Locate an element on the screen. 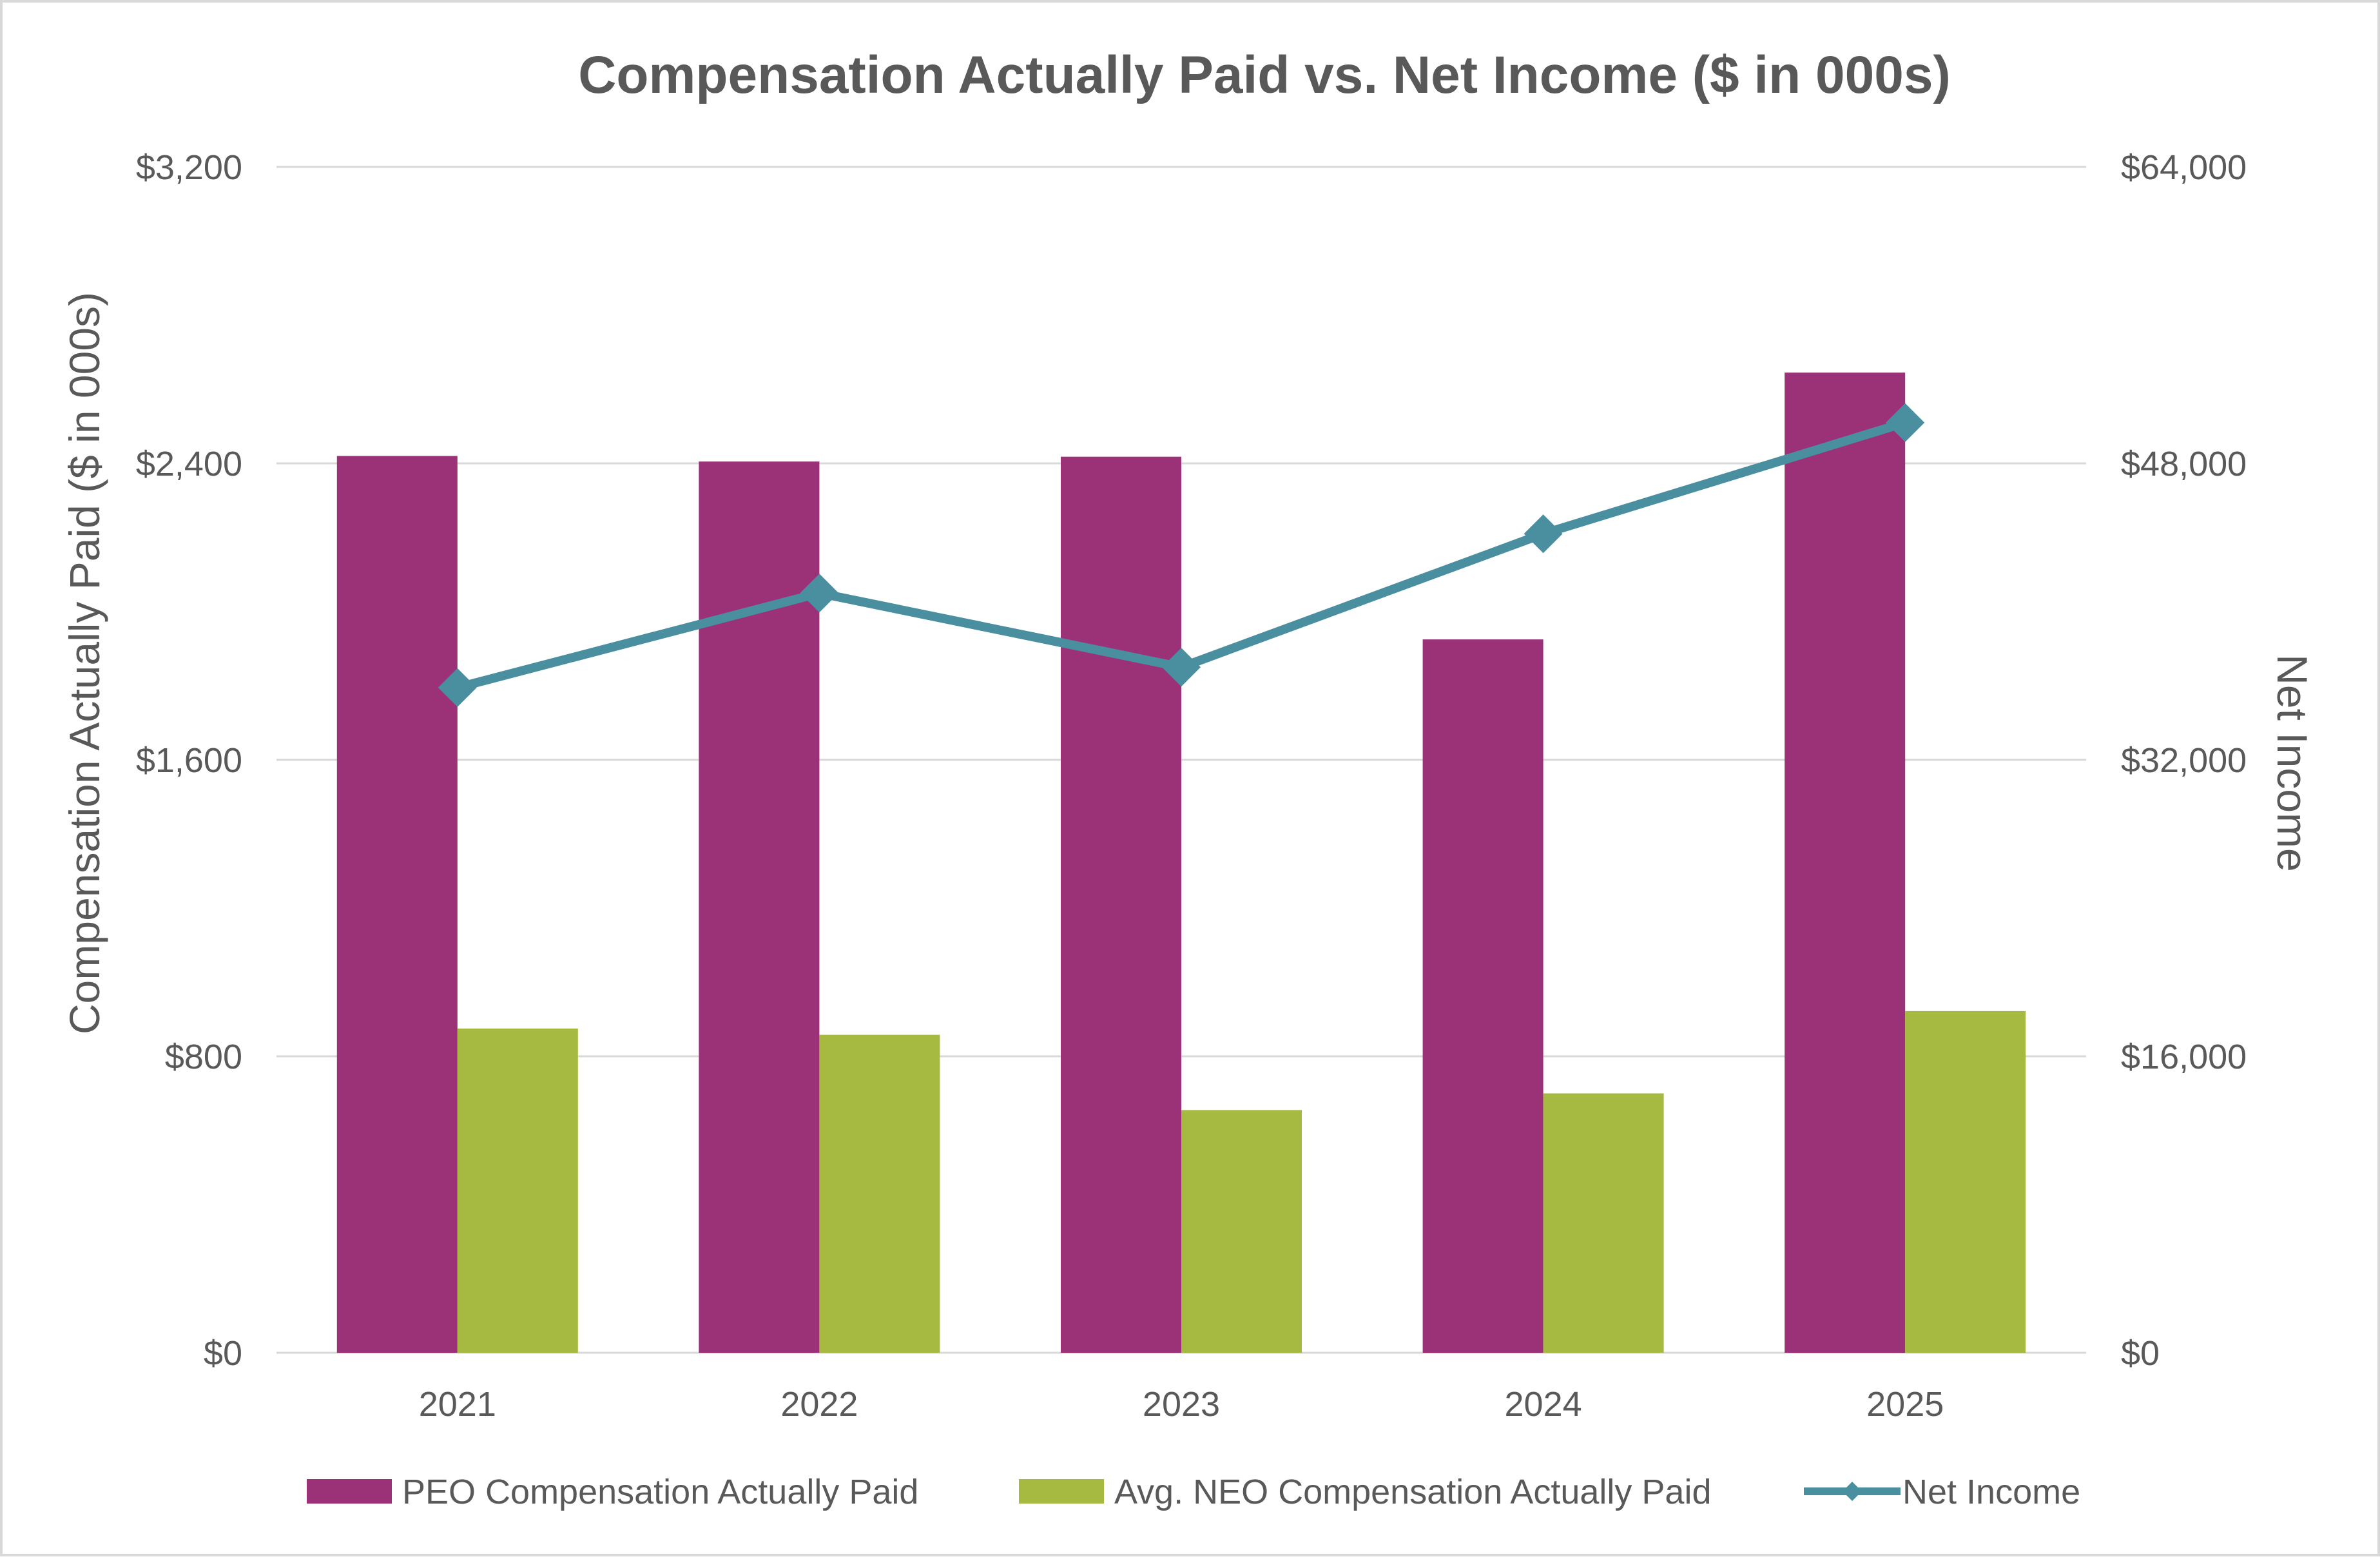 The image size is (2380, 1559). right-tick-label: $64,000 is located at coordinates (2184, 167).